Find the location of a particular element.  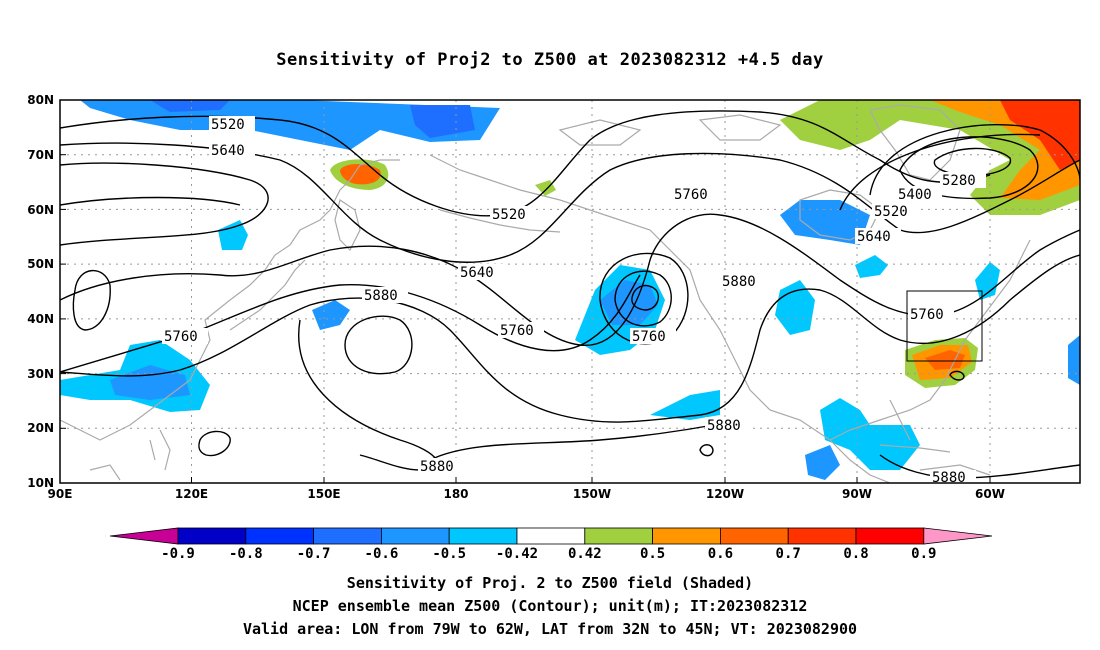

coast-sa-north is located at coordinates (955, 470).